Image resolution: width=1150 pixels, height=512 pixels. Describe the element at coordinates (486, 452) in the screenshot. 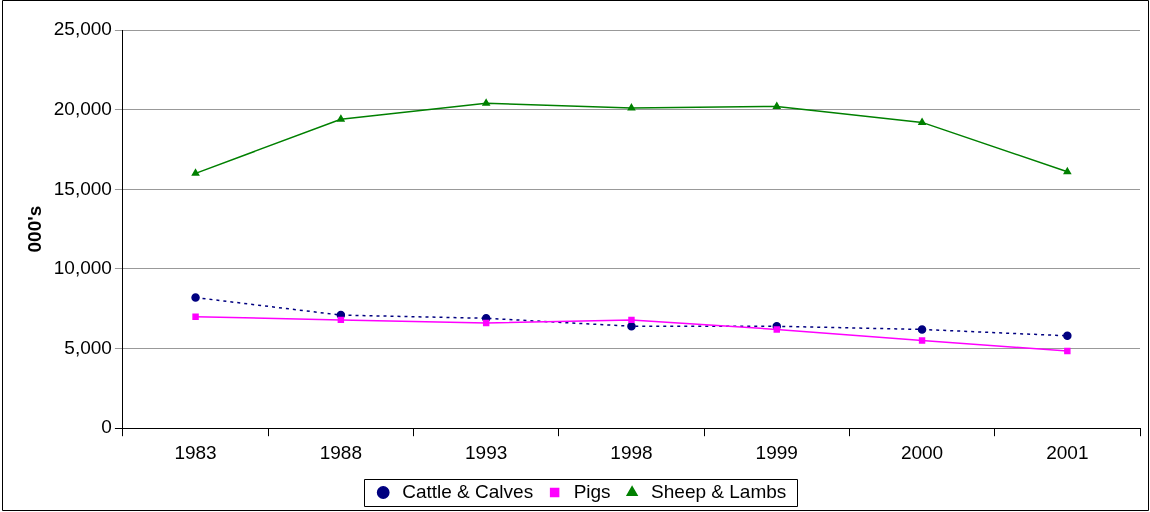

I see `x-tick-label: 1993` at that location.